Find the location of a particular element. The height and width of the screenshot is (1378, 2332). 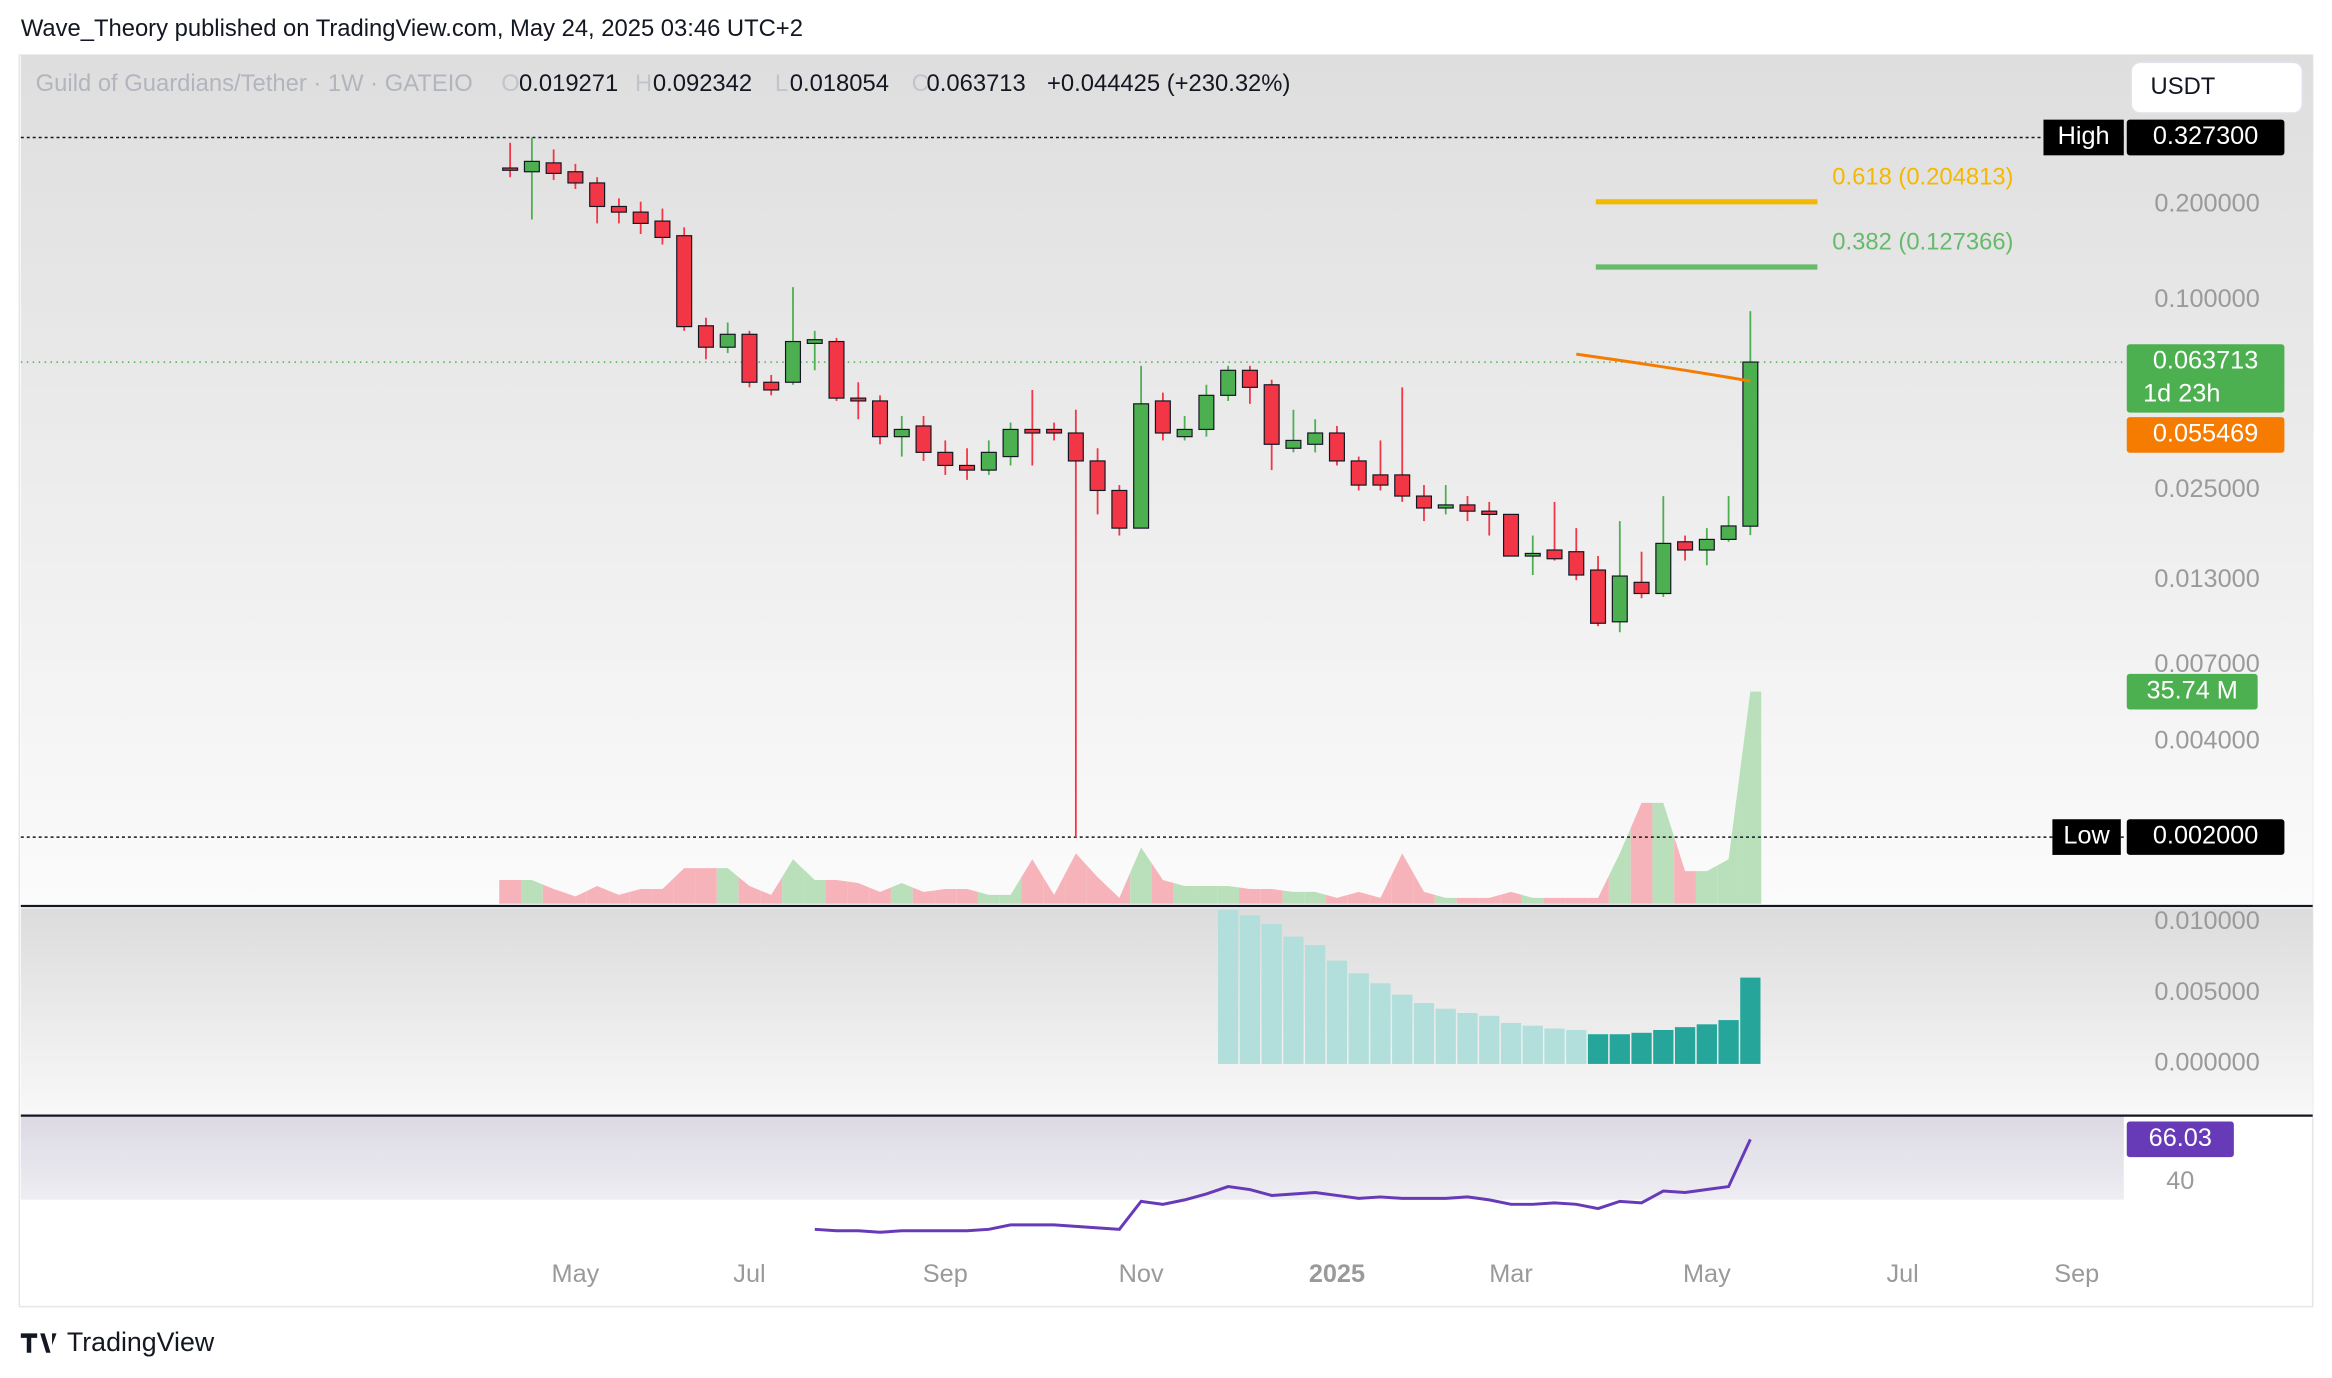

x-tick-label: Sep is located at coordinates (945, 1274).